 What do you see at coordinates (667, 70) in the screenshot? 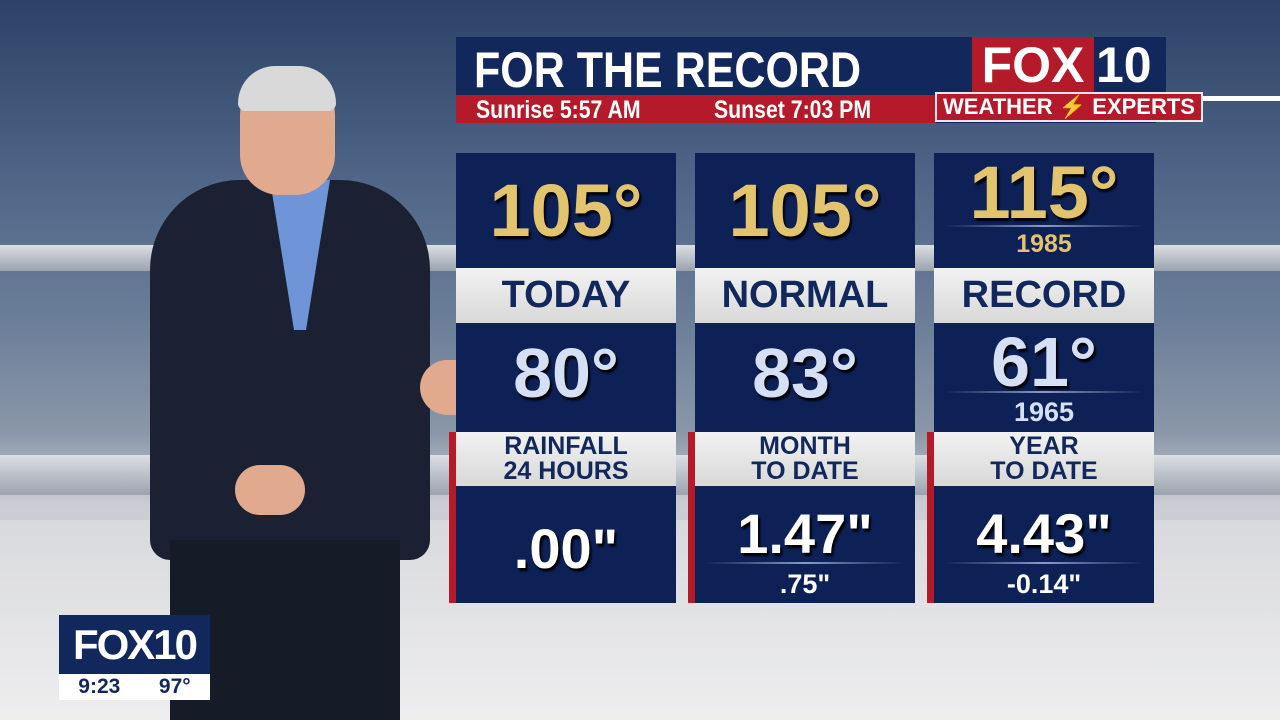
I see `page-title: FOR THE RECORD` at bounding box center [667, 70].